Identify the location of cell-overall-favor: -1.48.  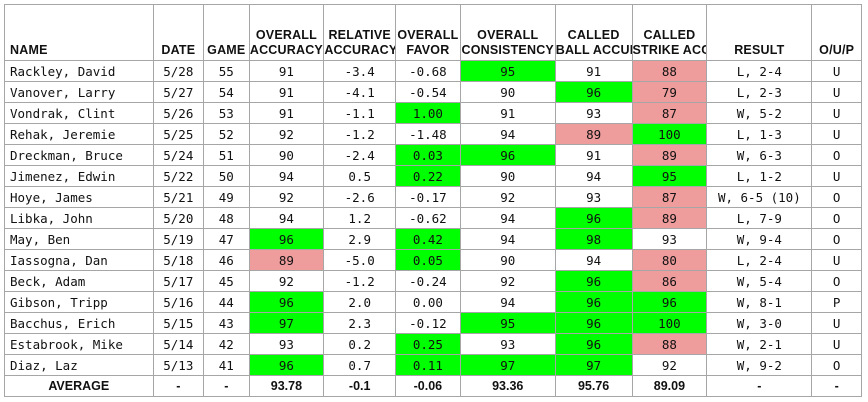
(428, 134).